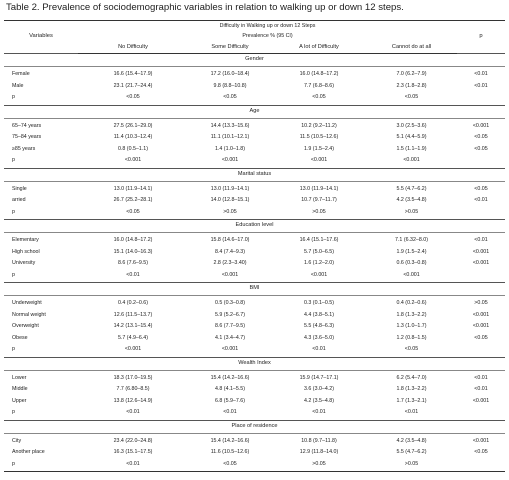  I want to click on cell-no-difficulty: 23.4 (22.0–24.8), so click(133, 440).